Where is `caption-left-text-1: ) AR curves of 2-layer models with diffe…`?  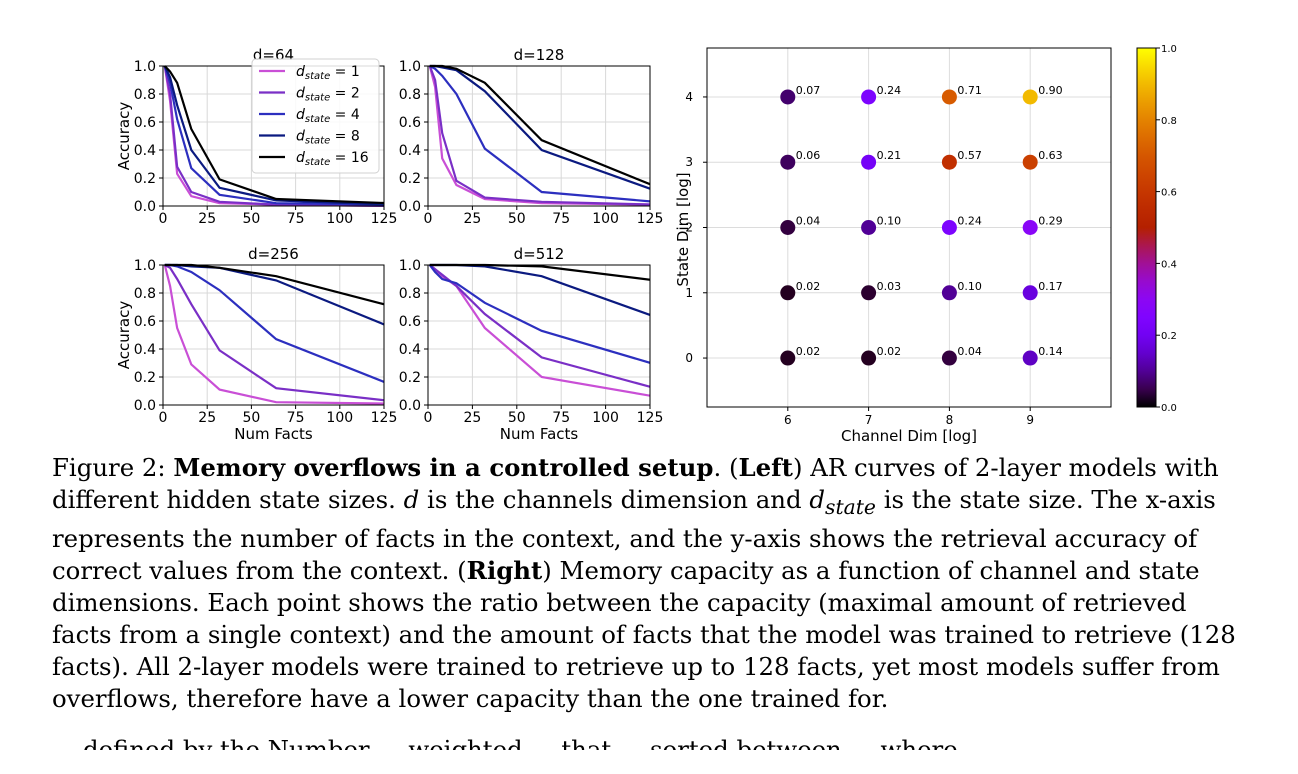
caption-left-text-1: ) AR curves of 2-layer models with diffe… is located at coordinates (635, 483).